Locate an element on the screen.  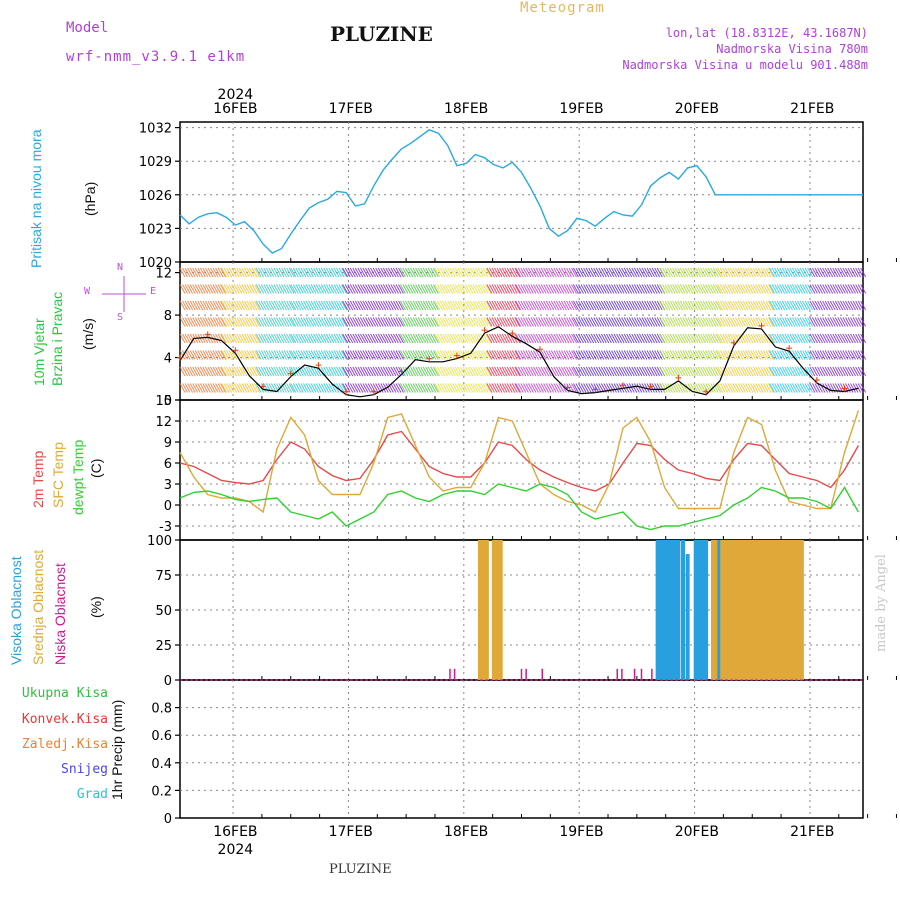
meteogram-label: Meteogram is located at coordinates (562, 8).